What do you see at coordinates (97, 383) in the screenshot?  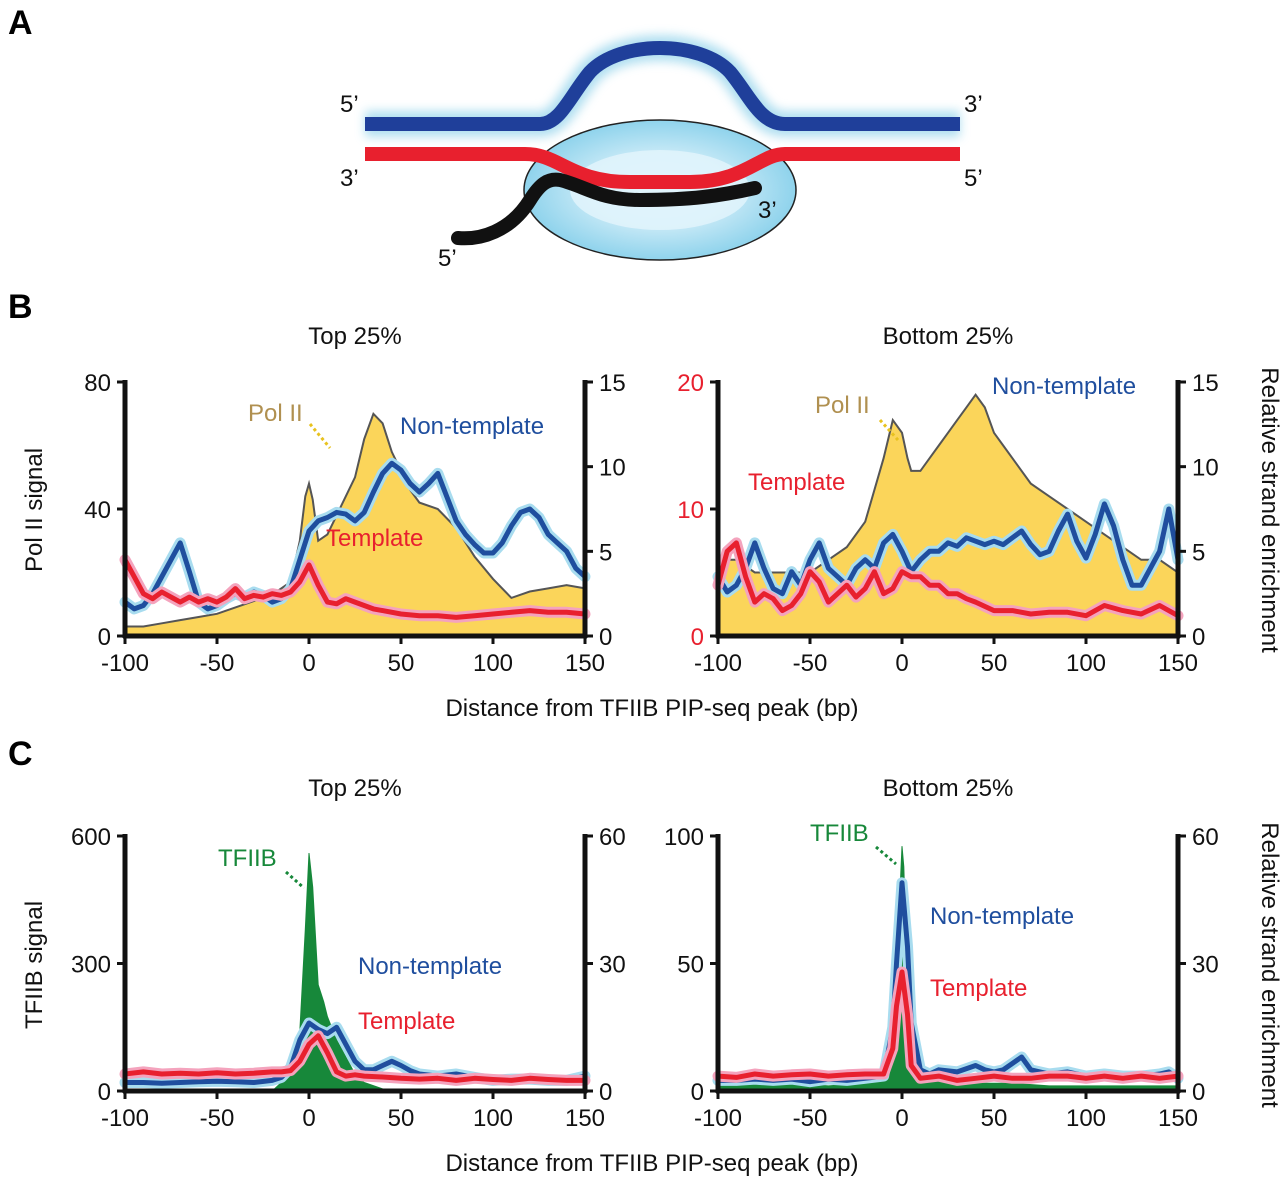 I see `y-tick-label-left: 80` at bounding box center [97, 383].